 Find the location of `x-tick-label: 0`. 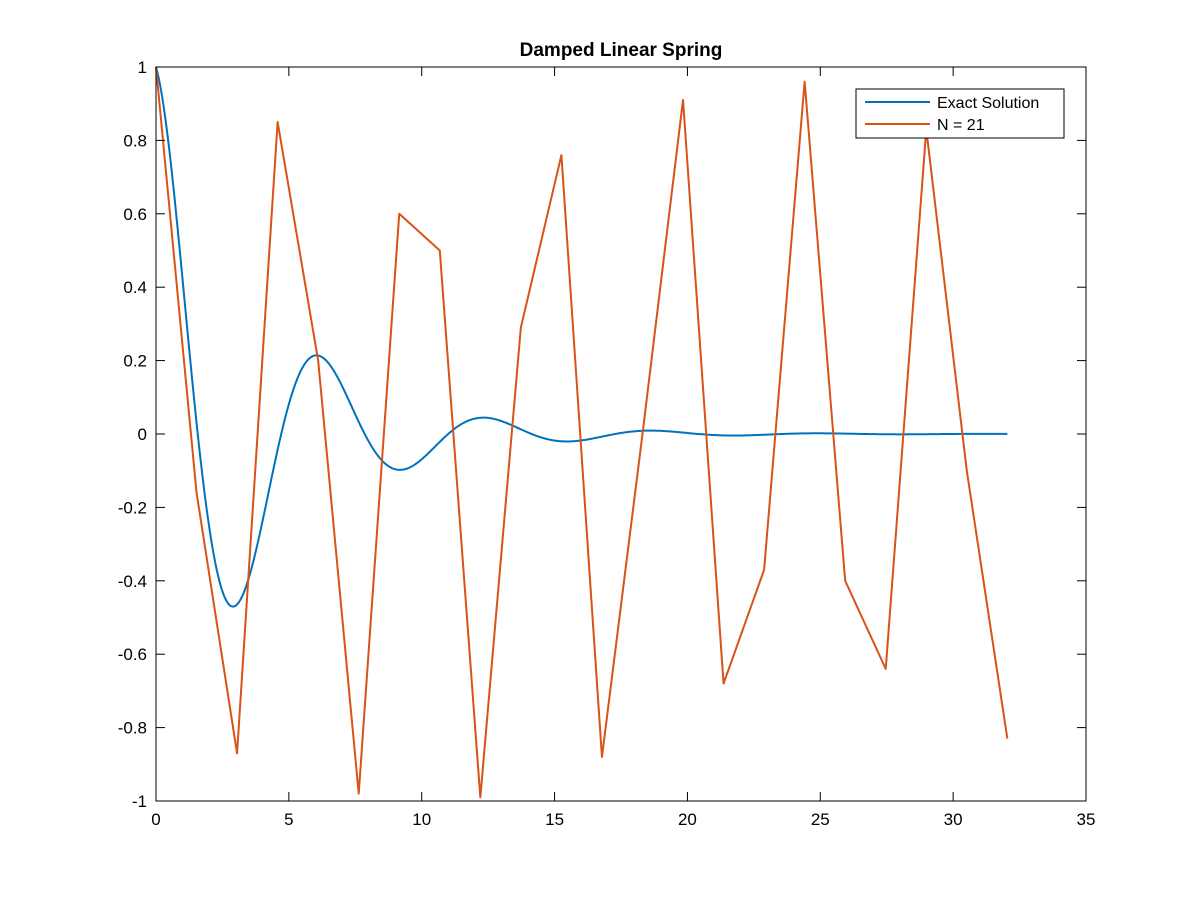

x-tick-label: 0 is located at coordinates (155, 819).